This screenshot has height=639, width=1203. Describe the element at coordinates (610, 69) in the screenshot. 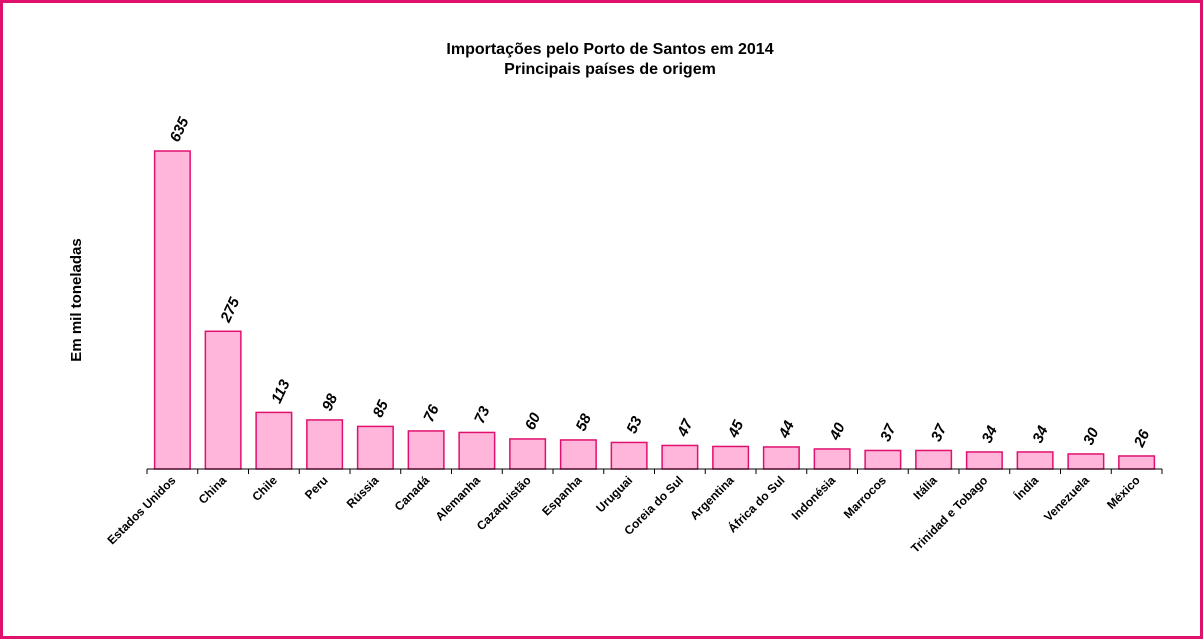

I see `chart-subtitle: Principais países de origem` at that location.